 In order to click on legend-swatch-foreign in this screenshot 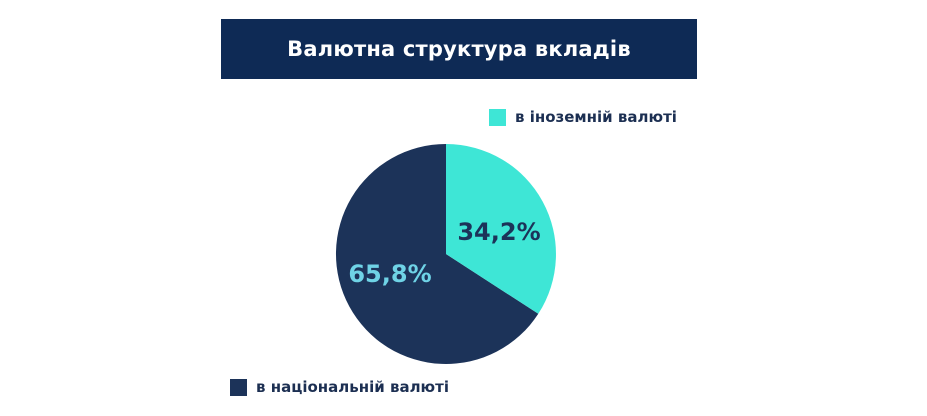, I will do `click(497, 117)`.